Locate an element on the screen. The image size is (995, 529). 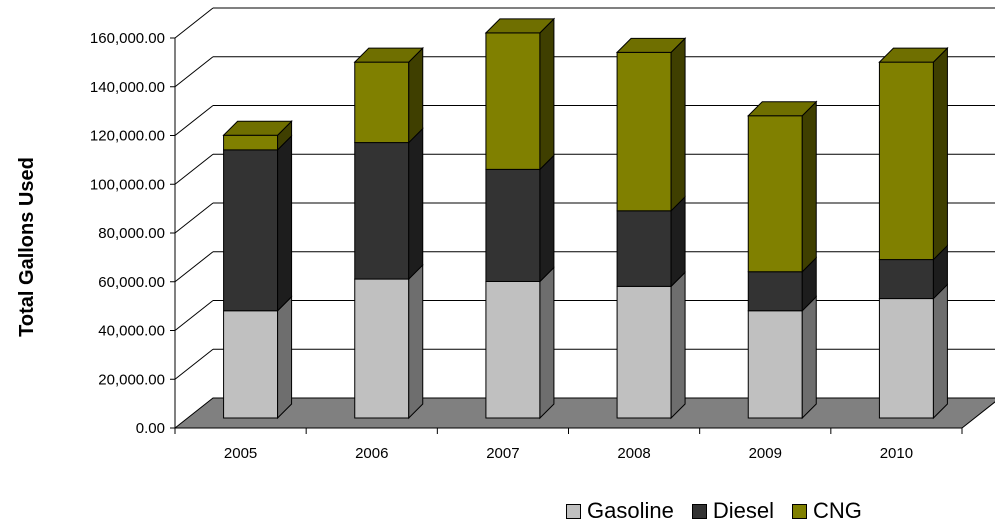
bar-side-cng-2010 is located at coordinates (940, 153).